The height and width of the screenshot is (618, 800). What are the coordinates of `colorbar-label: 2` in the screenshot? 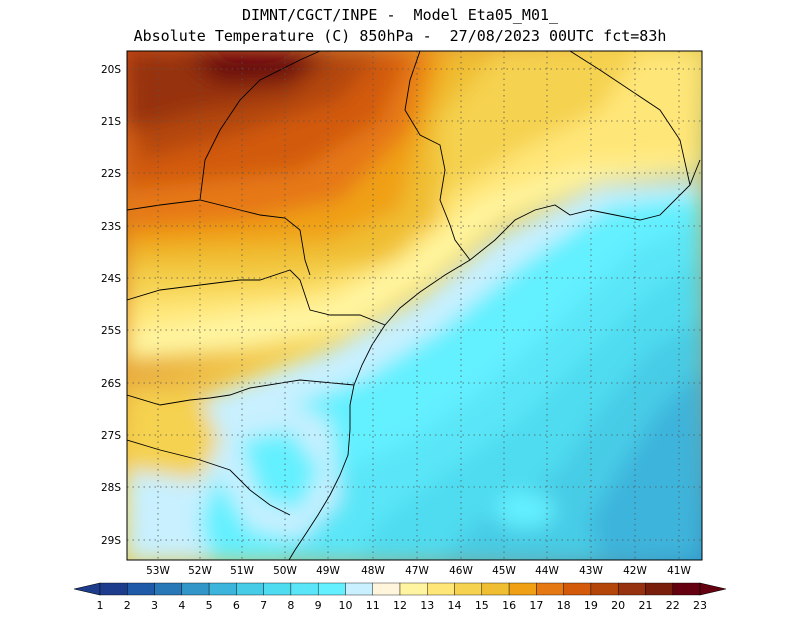 It's located at (127, 605).